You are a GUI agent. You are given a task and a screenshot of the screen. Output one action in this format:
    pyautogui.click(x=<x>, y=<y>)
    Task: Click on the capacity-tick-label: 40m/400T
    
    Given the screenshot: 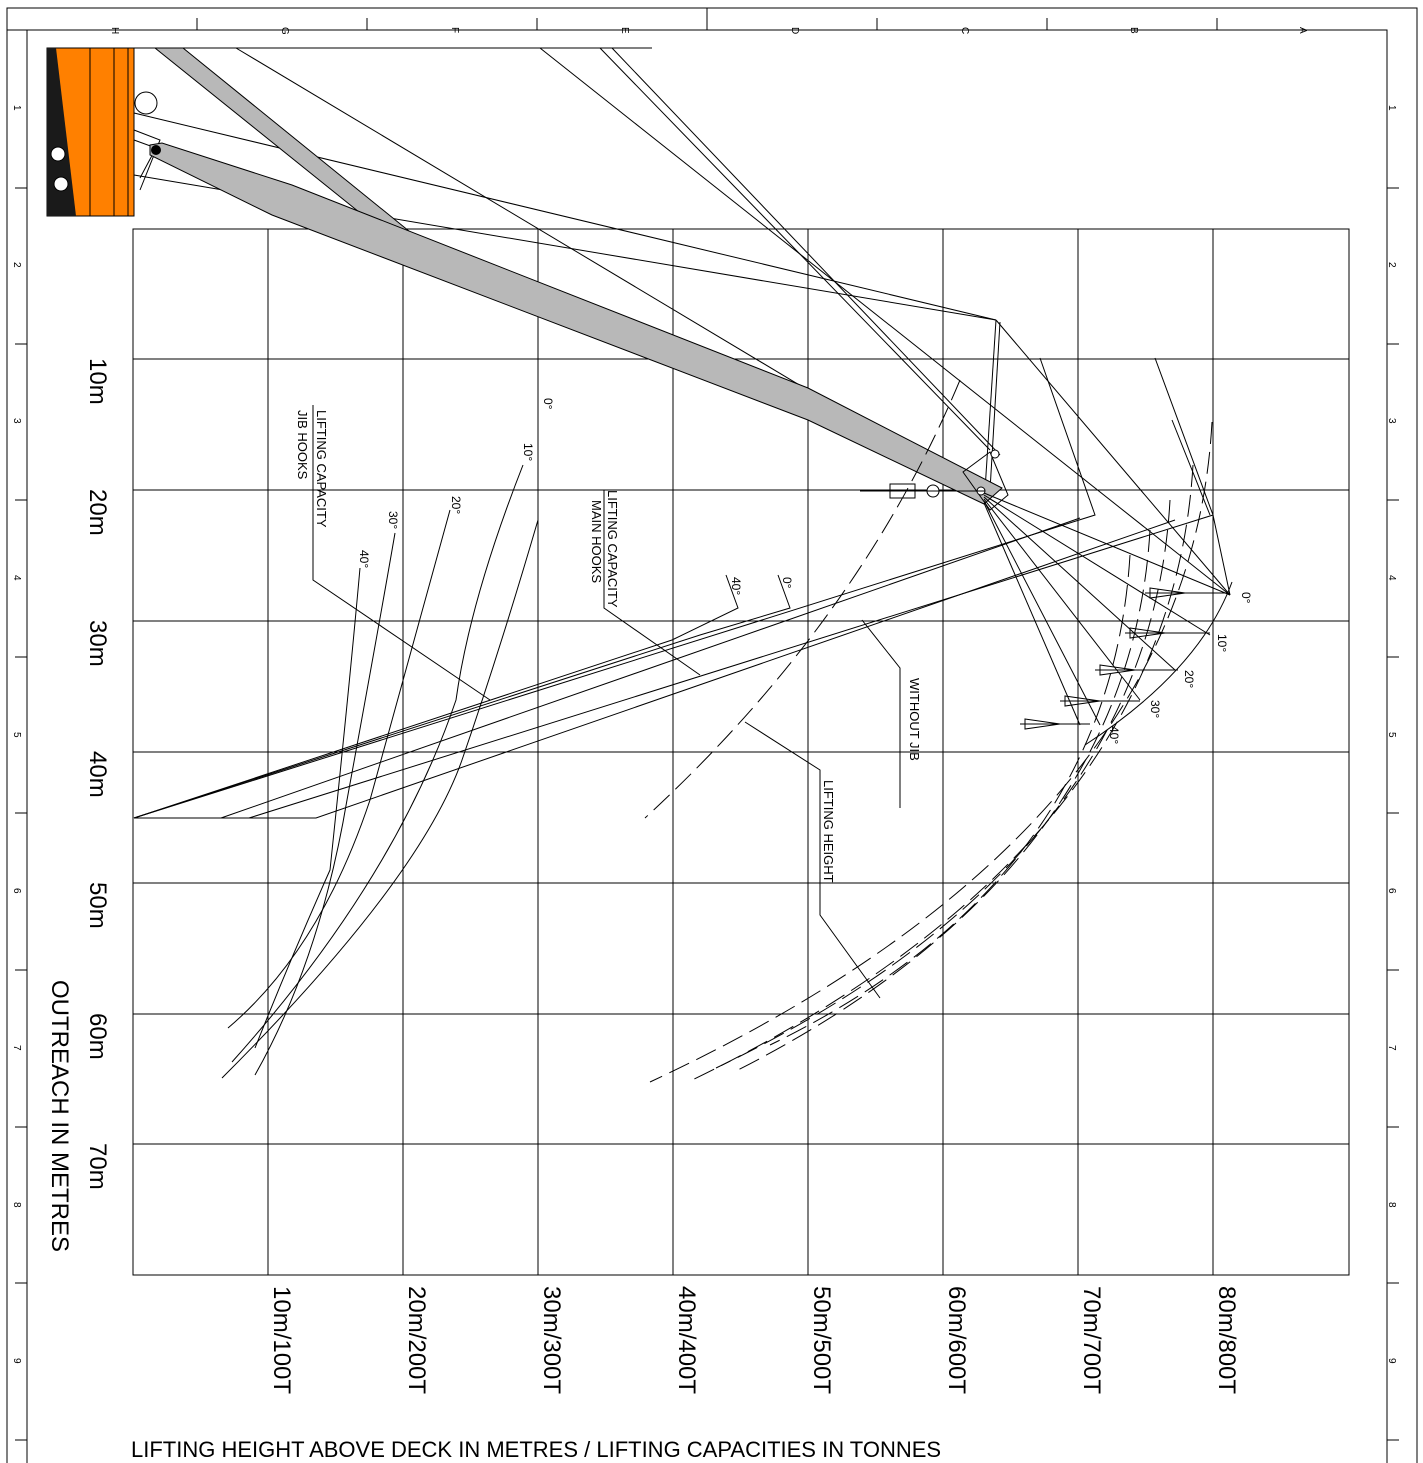 What is the action you would take?
    pyautogui.click(x=686, y=1340)
    